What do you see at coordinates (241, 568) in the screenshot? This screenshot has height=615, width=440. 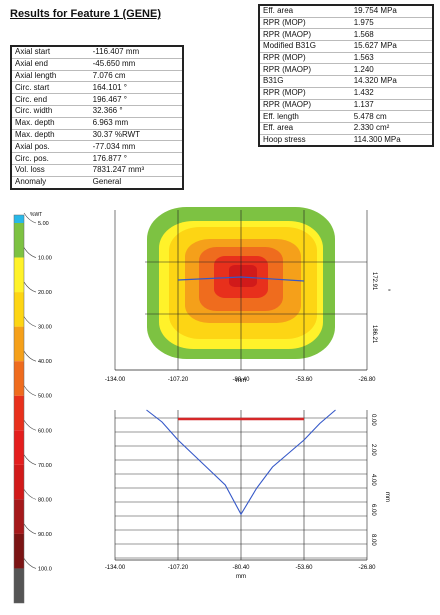 I see `profile-x-tick-label: -80.40` at bounding box center [241, 568].